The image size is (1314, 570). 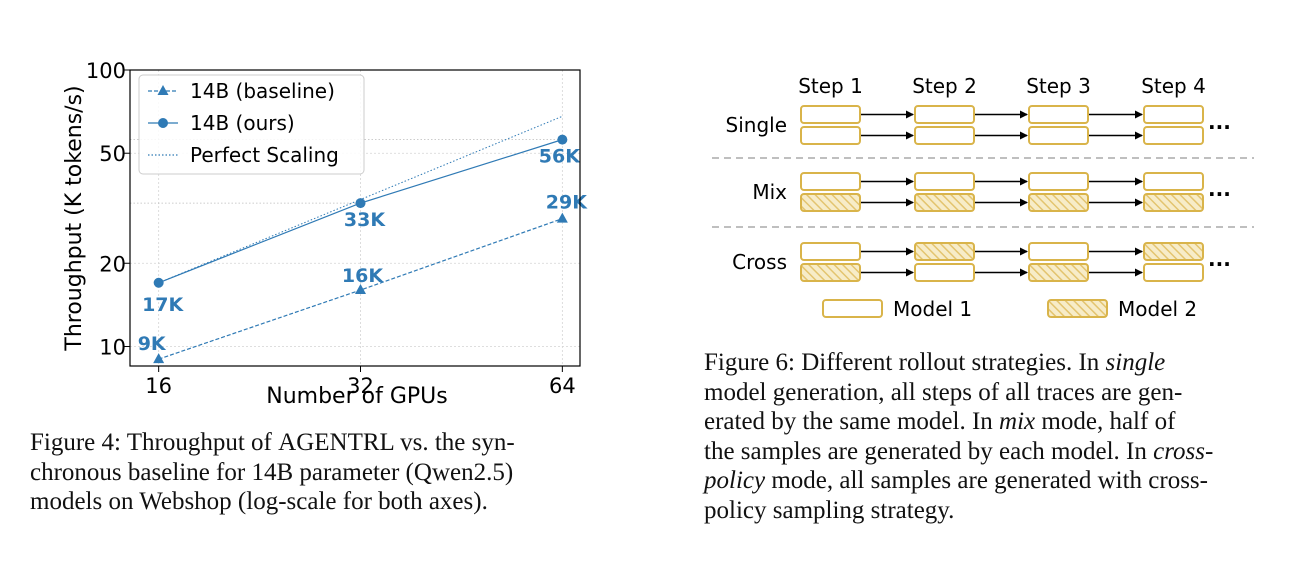 What do you see at coordinates (1135, 362) in the screenshot?
I see `caption-emphasis: single` at bounding box center [1135, 362].